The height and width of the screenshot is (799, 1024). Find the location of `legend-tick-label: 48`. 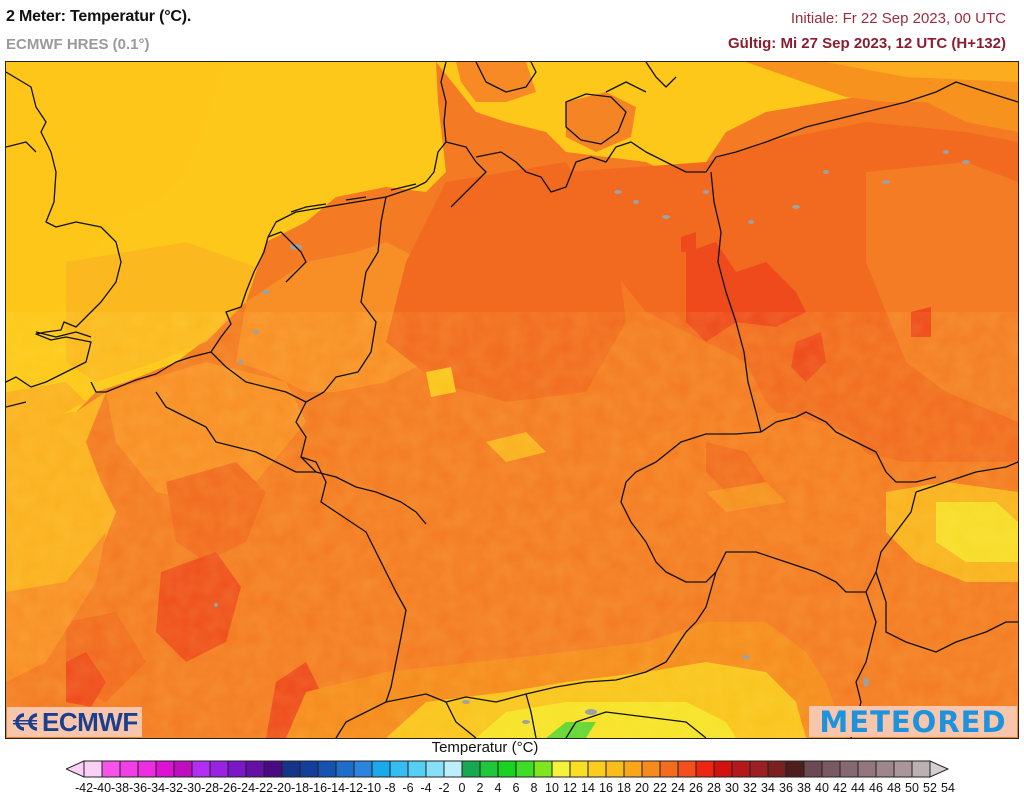

legend-tick-label: 48 is located at coordinates (894, 788).